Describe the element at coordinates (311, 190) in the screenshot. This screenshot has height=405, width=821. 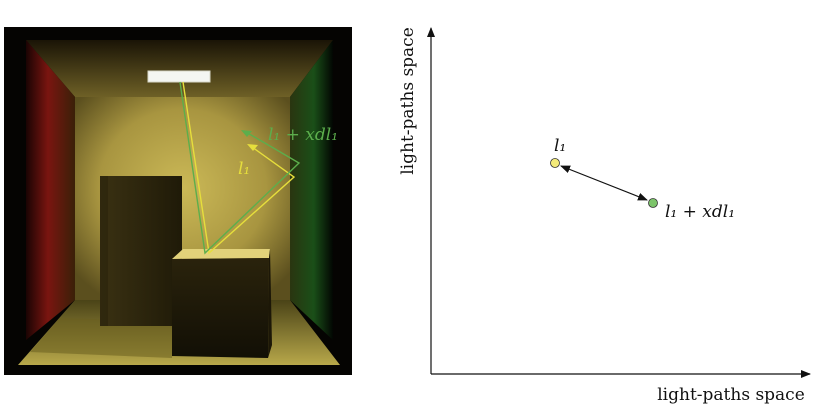
I see `right-wall` at that location.